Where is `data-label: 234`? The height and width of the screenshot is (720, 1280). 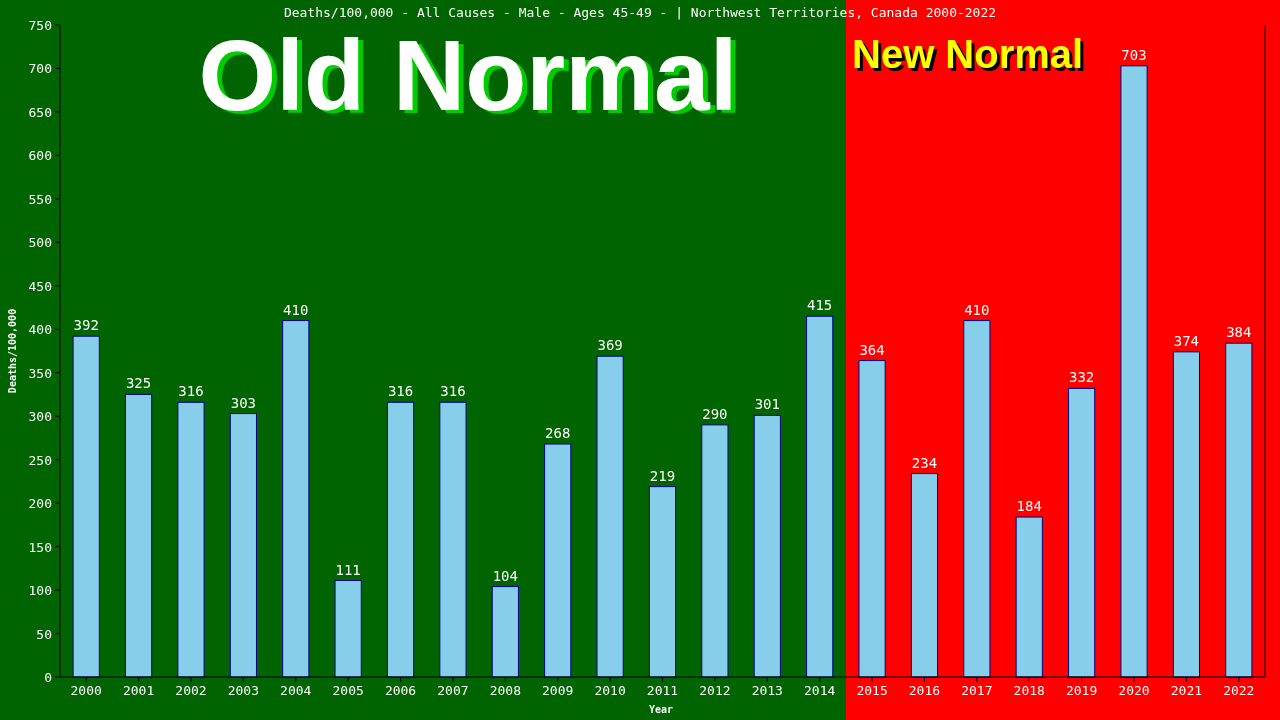 data-label: 234 is located at coordinates (924, 462).